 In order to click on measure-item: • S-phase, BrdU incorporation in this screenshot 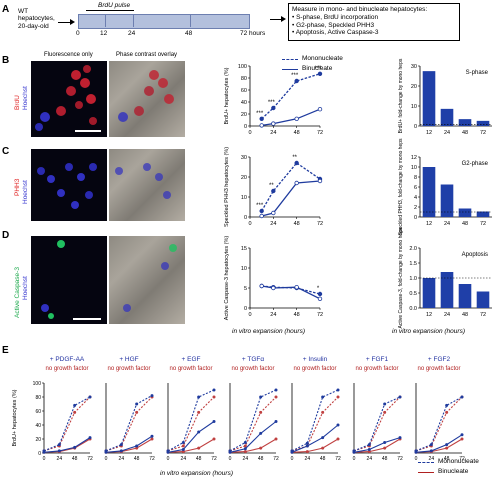, I will do `click(335, 17)`.